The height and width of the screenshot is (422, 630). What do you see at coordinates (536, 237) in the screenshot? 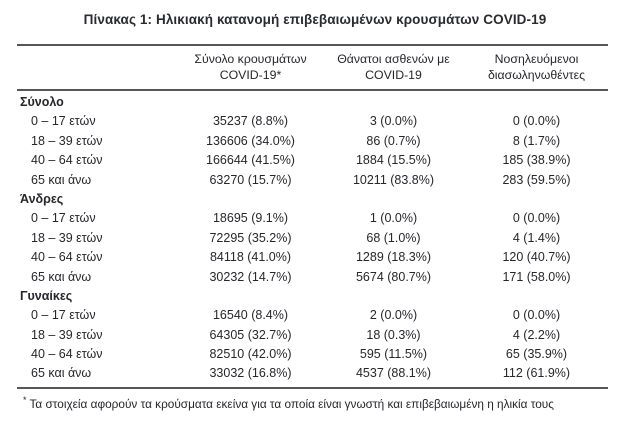
I see `cell-intubated: 4 (1.4%)` at bounding box center [536, 237].